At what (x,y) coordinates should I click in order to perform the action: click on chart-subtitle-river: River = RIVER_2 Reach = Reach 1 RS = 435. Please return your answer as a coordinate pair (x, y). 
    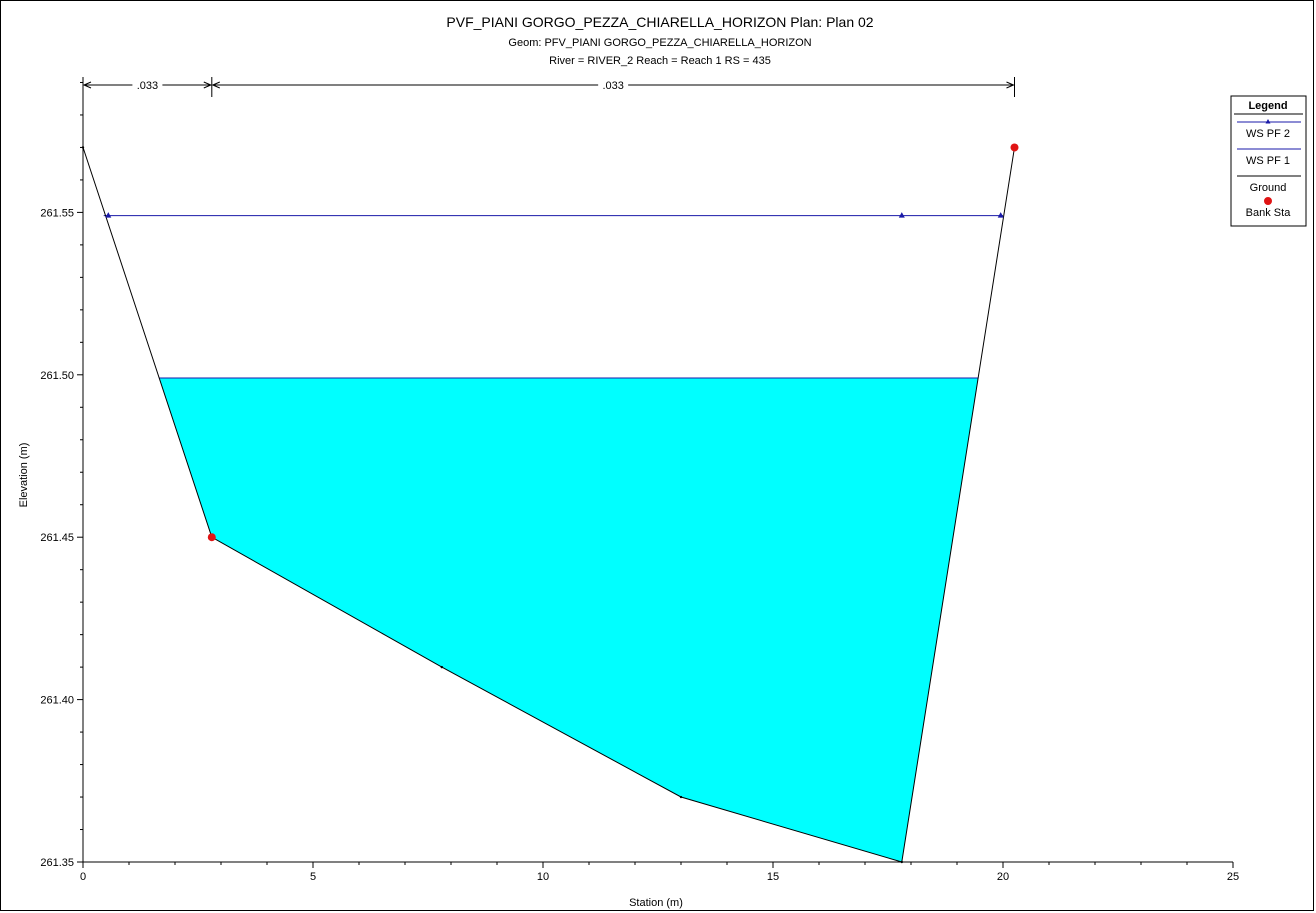
    Looking at the image, I should click on (660, 61).